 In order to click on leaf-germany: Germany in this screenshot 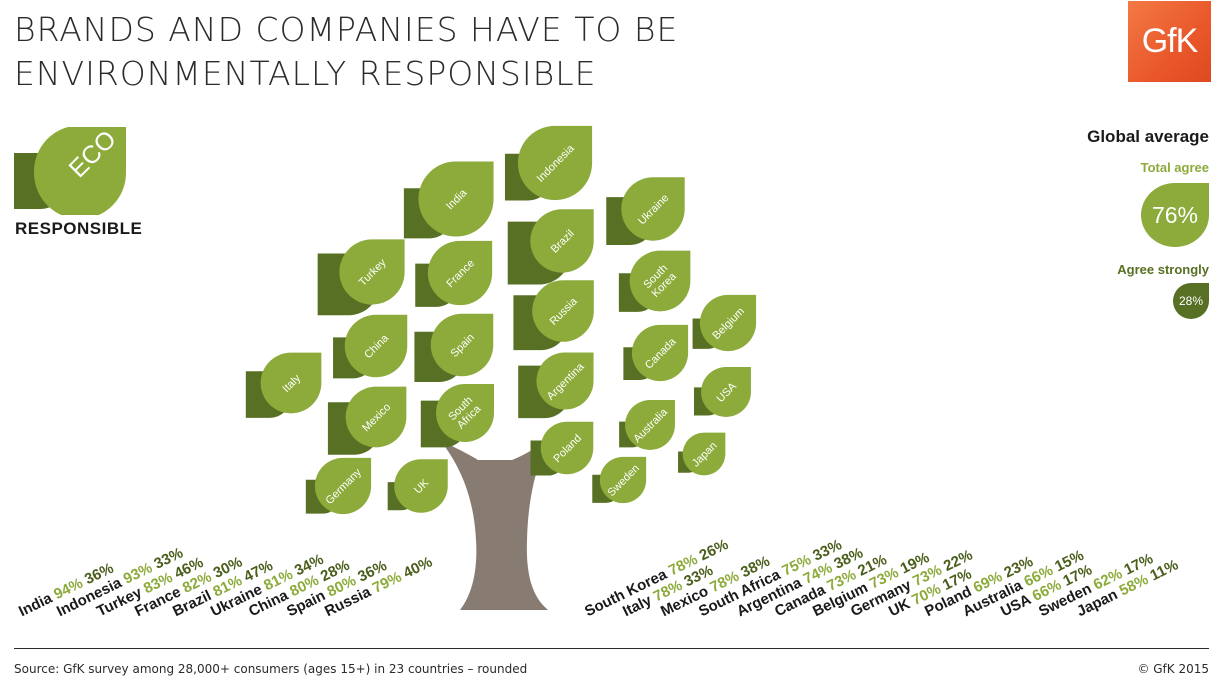, I will do `click(338, 486)`.